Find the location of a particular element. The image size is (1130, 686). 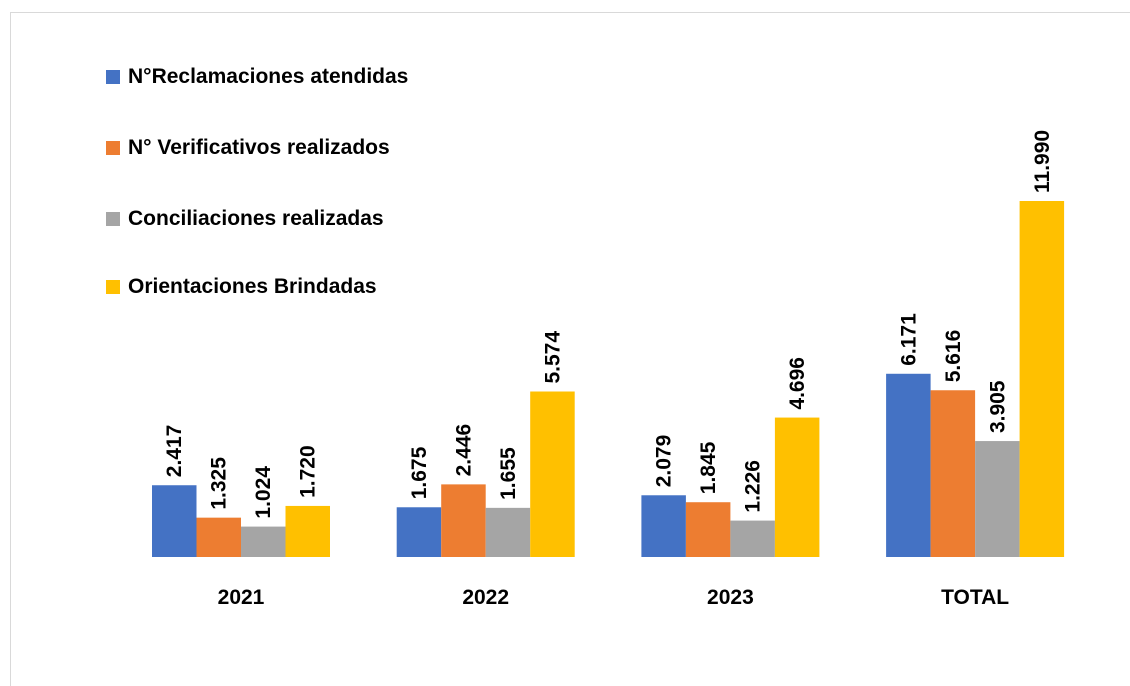

x-tick-label: 2023 is located at coordinates (730, 597).